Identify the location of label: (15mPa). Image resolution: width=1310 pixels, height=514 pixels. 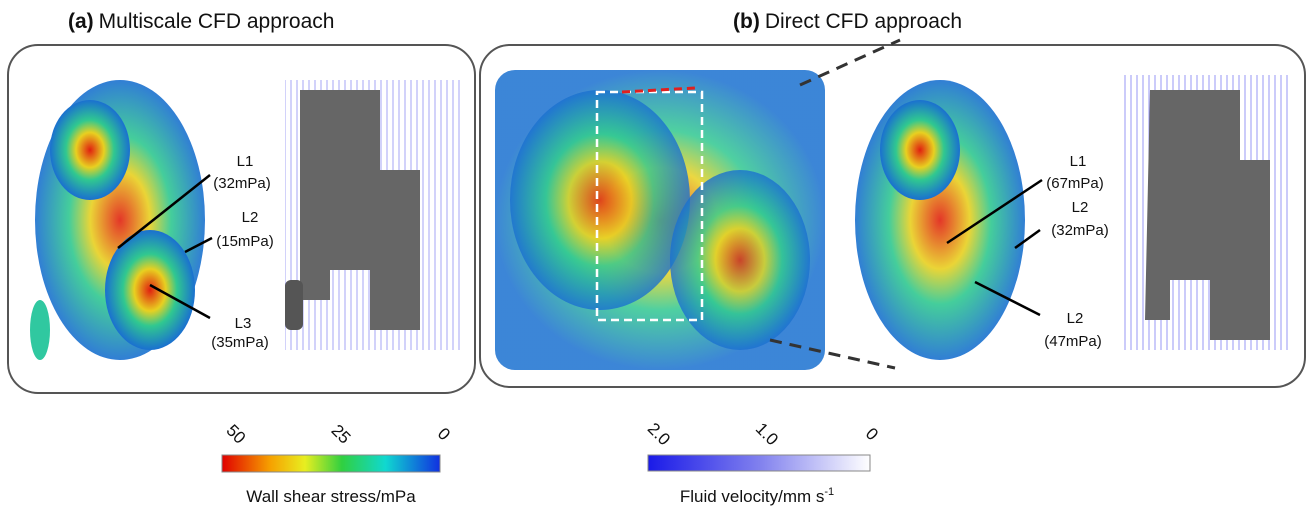
(245, 241).